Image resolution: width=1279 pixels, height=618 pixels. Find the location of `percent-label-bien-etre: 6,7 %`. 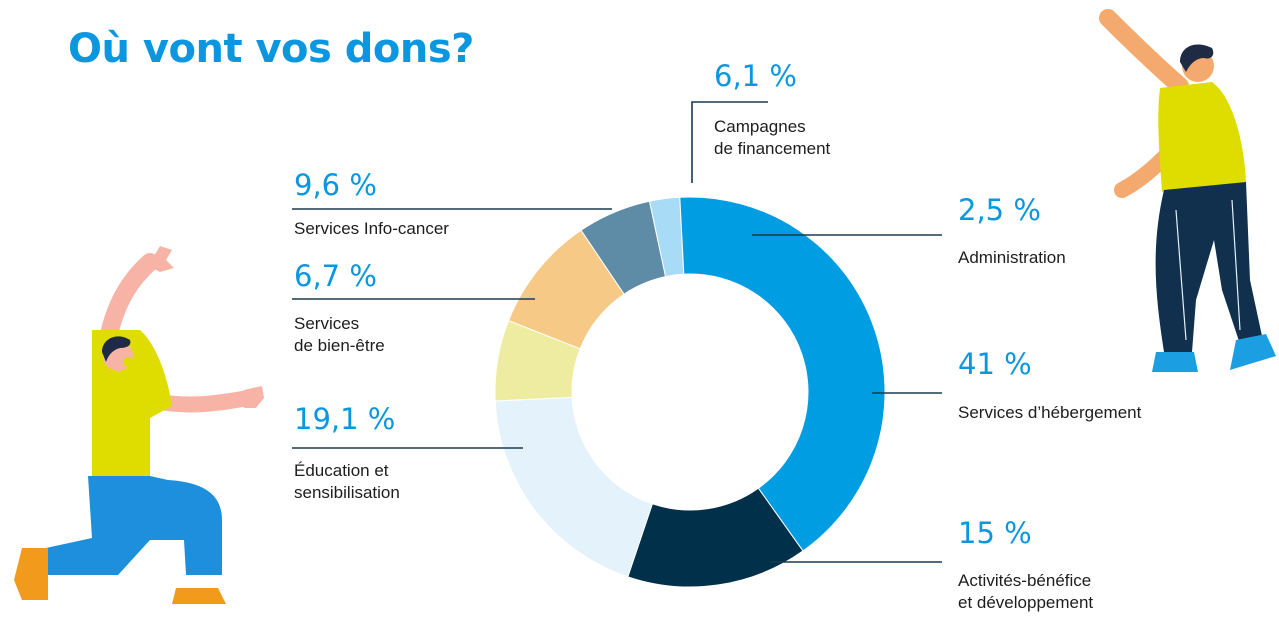

percent-label-bien-etre: 6,7 % is located at coordinates (335, 276).